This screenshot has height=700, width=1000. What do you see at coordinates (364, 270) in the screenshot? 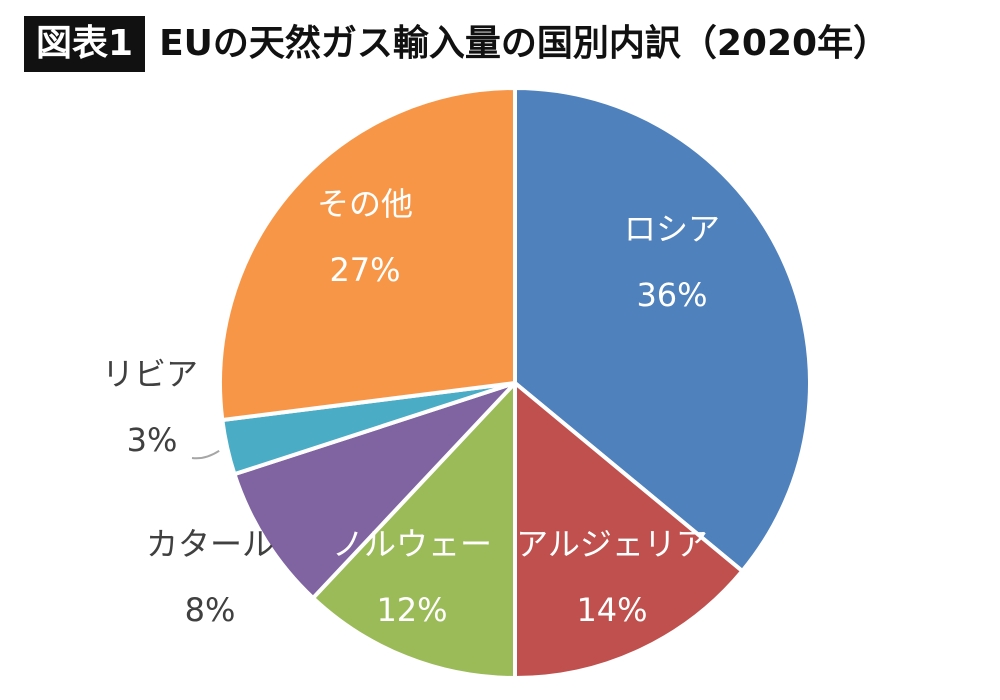
I see `slice-value-label: 27%` at bounding box center [364, 270].